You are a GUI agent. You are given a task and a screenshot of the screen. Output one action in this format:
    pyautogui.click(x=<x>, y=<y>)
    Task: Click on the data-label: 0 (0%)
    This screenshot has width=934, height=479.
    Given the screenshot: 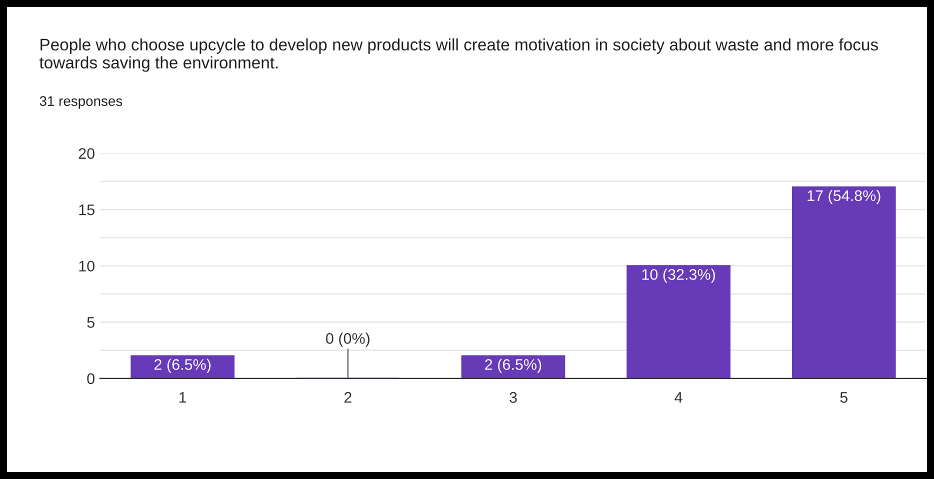 What is the action you would take?
    pyautogui.click(x=348, y=339)
    